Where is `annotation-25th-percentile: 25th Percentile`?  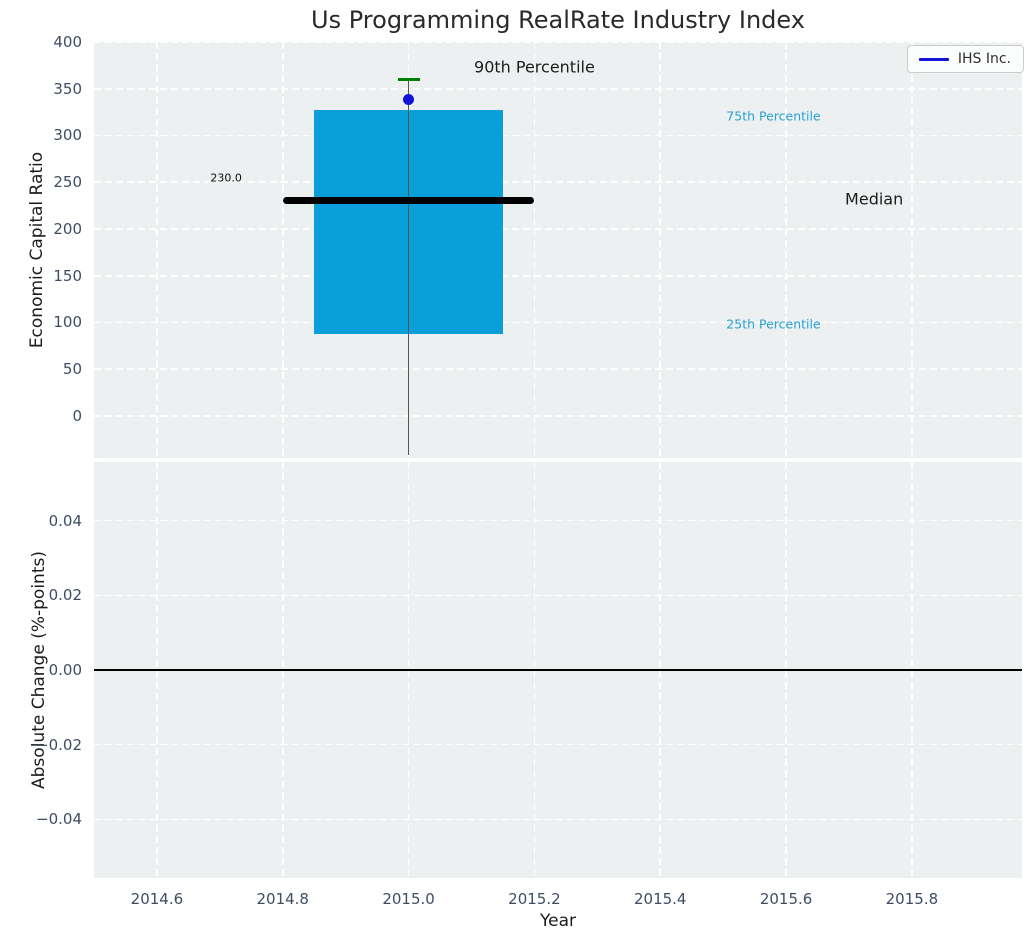
annotation-25th-percentile: 25th Percentile is located at coordinates (773, 324).